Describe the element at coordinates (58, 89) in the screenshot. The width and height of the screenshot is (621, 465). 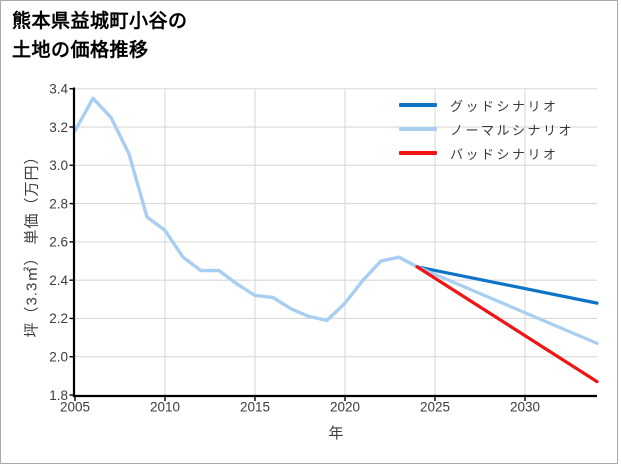
I see `y-tick-label: 3.4` at that location.